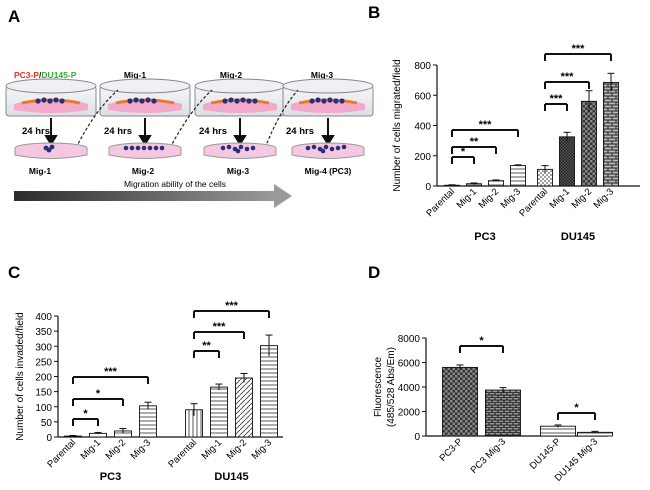 The image size is (650, 490). What do you see at coordinates (47, 423) in the screenshot?
I see `y-tick-label: 50` at bounding box center [47, 423].